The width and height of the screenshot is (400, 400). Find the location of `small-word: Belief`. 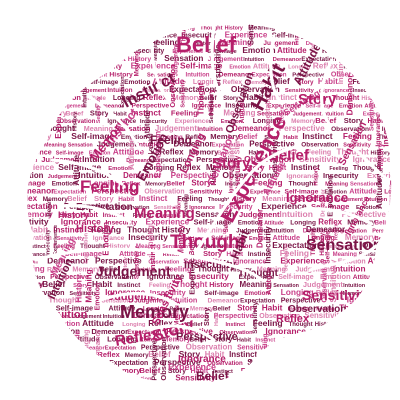

small-word: Belief is located at coordinates (232, 158).